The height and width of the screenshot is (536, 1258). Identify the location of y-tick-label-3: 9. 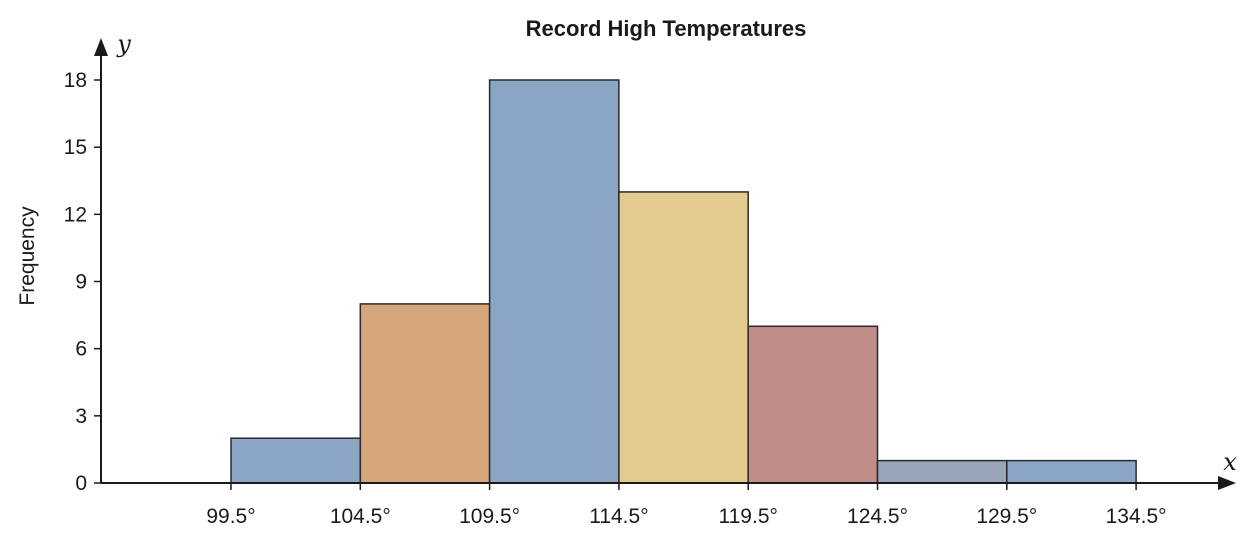
(81, 282).